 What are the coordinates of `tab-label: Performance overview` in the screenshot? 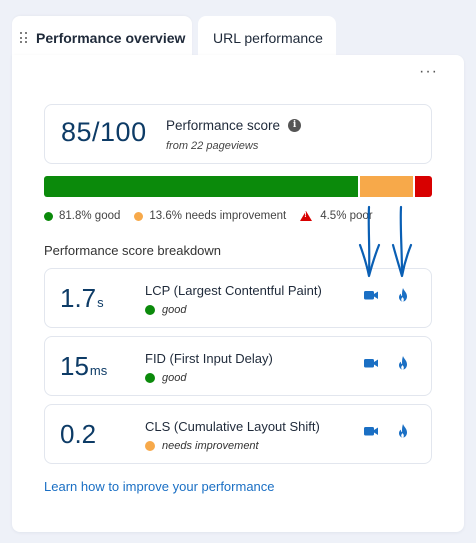 It's located at (111, 38).